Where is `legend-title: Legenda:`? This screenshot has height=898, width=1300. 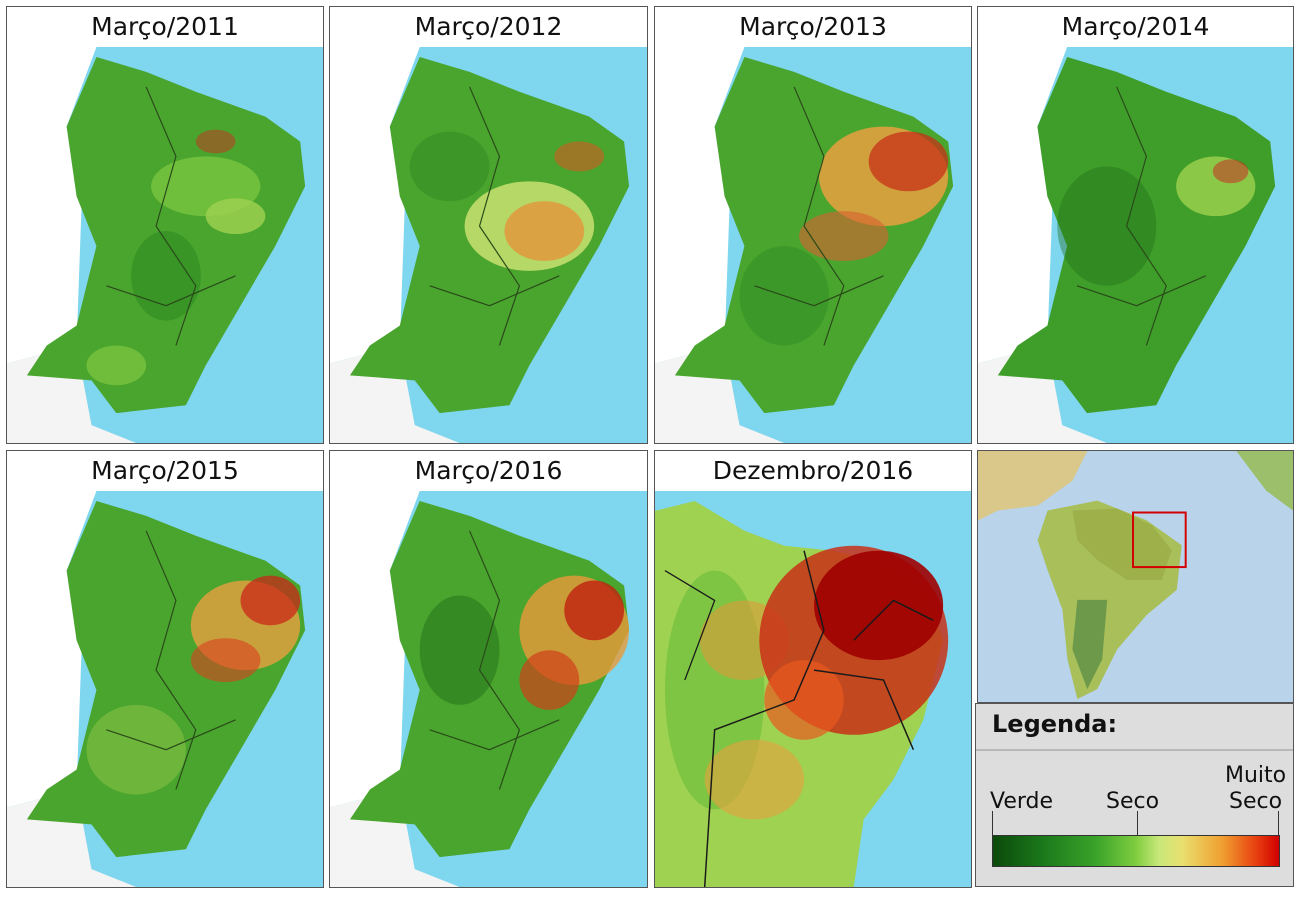
legend-title: Legenda: is located at coordinates (1055, 724).